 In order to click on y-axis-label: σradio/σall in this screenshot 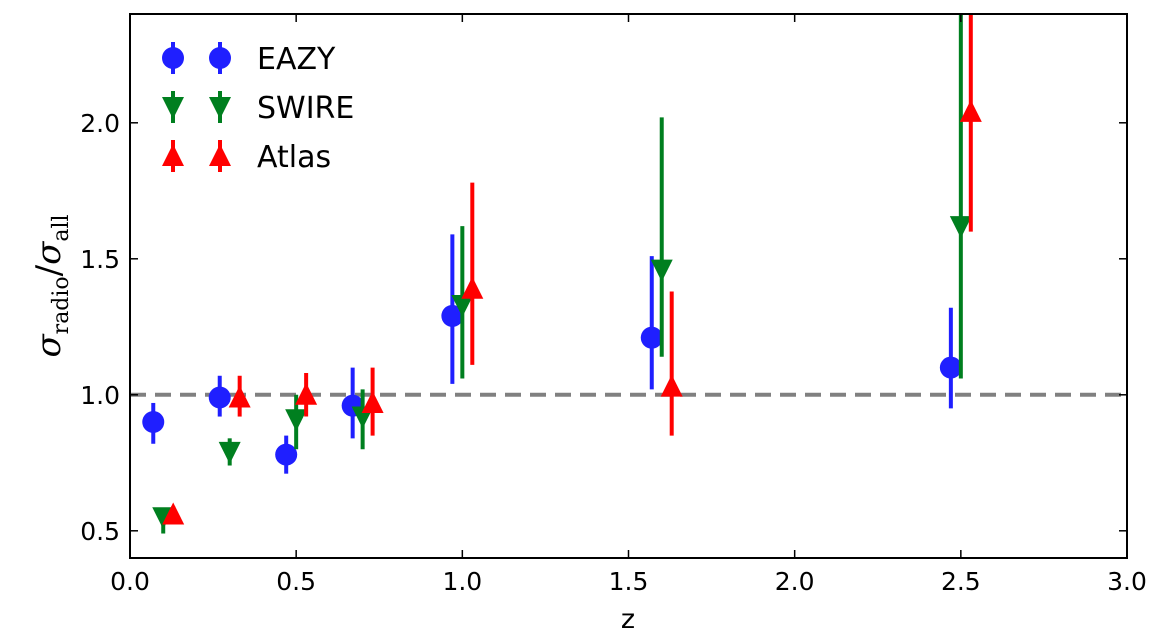, I will do `click(51, 285)`.